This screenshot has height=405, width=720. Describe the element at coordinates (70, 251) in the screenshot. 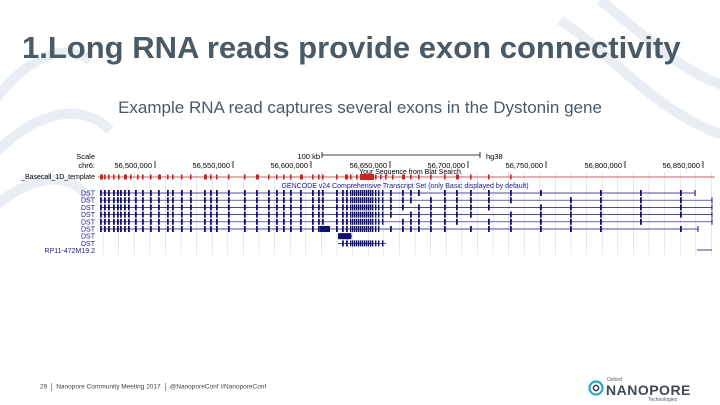

I see `extra-gene-label: RP11-472M19.2` at that location.